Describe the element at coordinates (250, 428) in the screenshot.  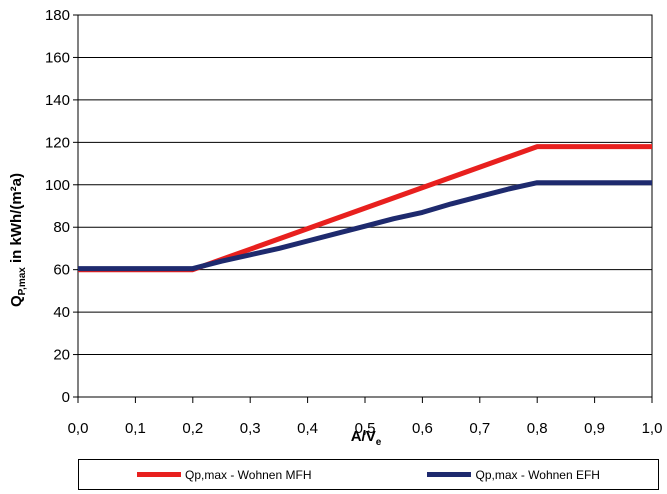
I see `x-tick-label: 0,3` at that location.